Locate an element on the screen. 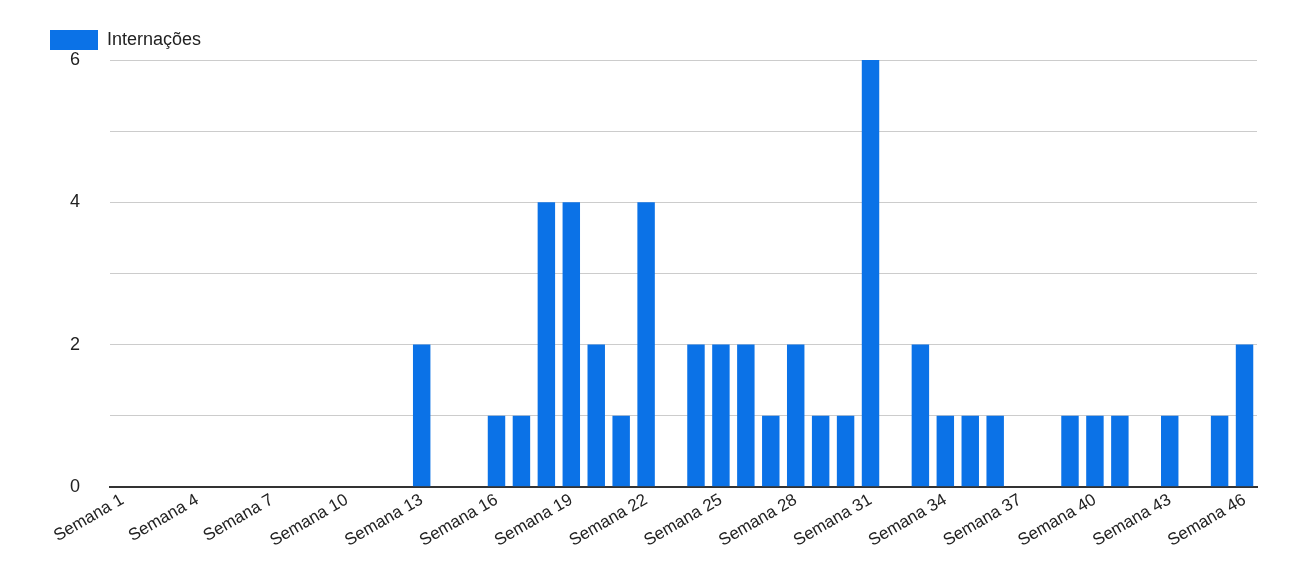  legend-label: Internações is located at coordinates (154, 38).